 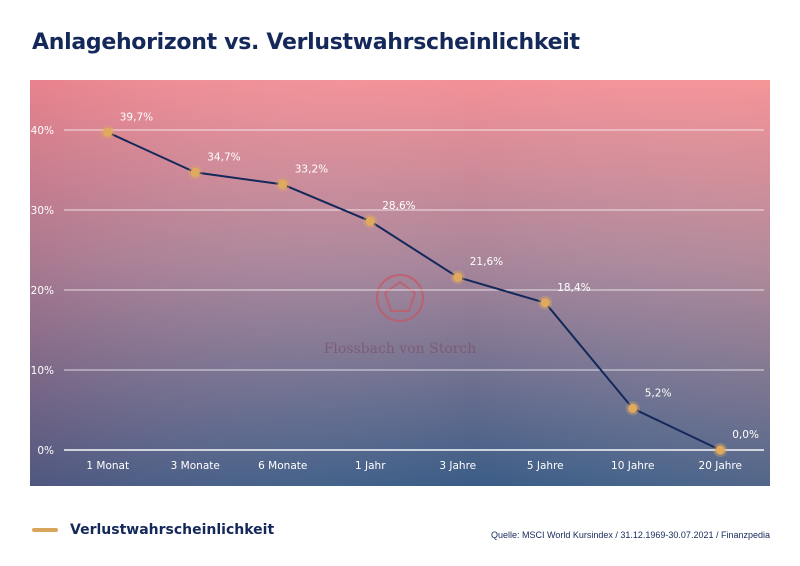 I want to click on y-tick-label: 0%, so click(x=45, y=451).